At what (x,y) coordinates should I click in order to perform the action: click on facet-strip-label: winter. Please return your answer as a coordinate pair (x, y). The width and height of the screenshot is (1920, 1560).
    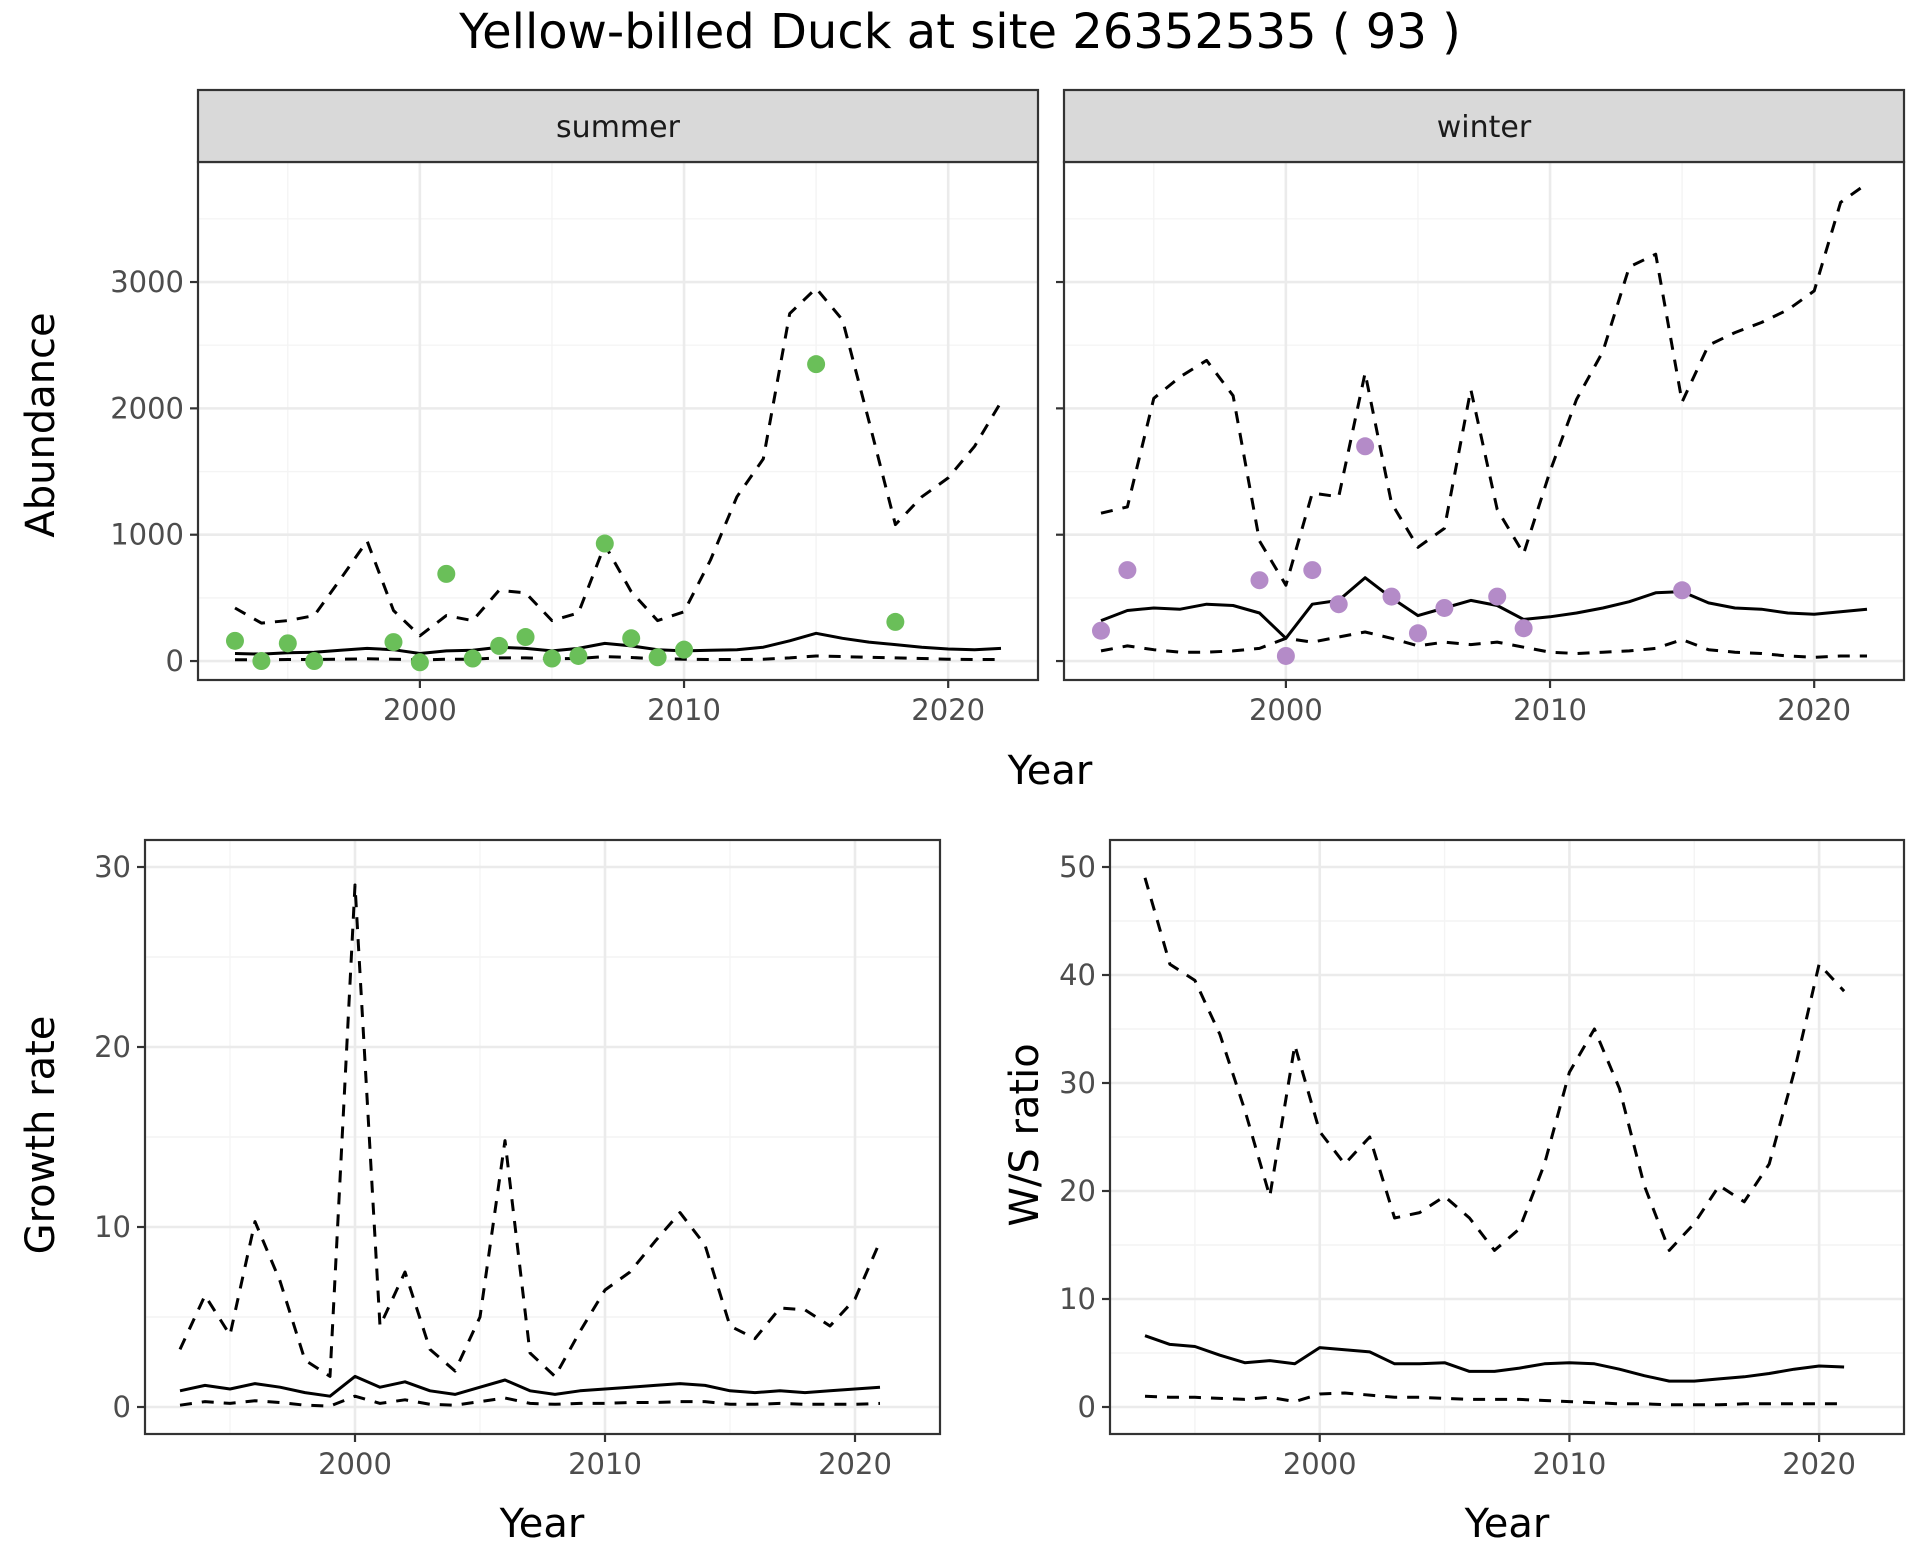
    Looking at the image, I should click on (1484, 127).